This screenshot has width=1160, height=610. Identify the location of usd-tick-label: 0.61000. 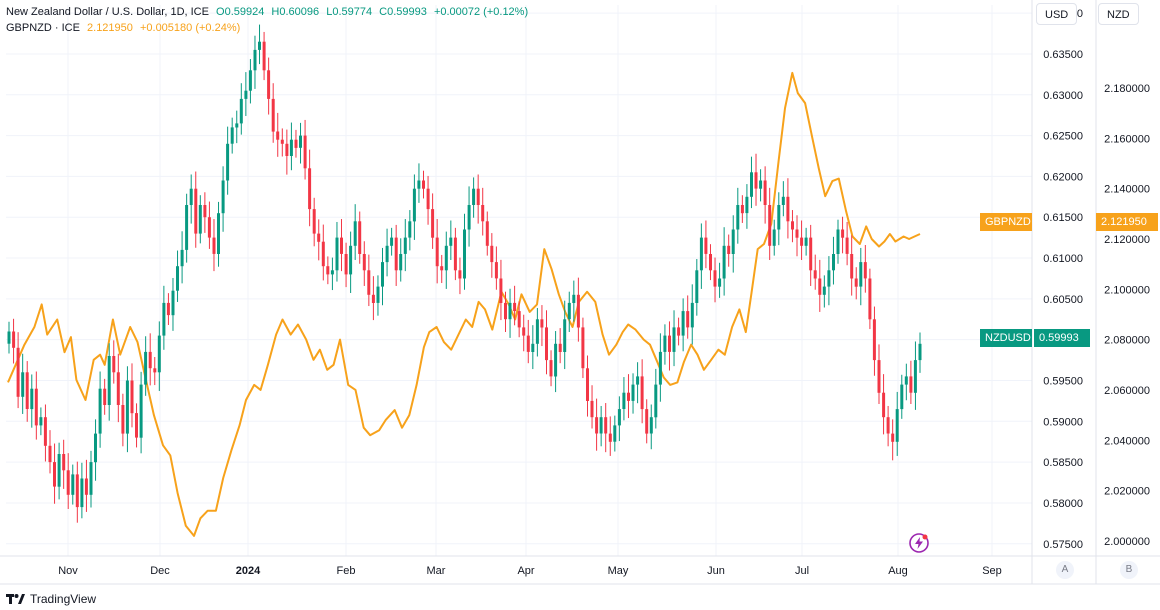
(1063, 259).